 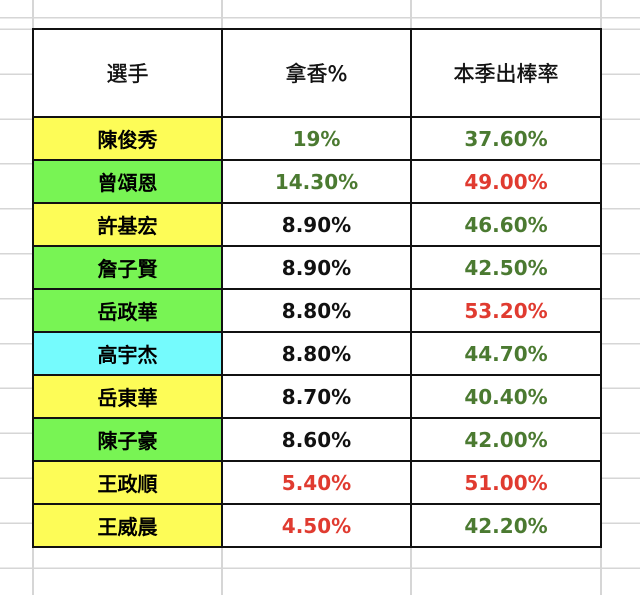 What do you see at coordinates (127, 138) in the screenshot?
I see `player-name-cell: 陳俊秀` at bounding box center [127, 138].